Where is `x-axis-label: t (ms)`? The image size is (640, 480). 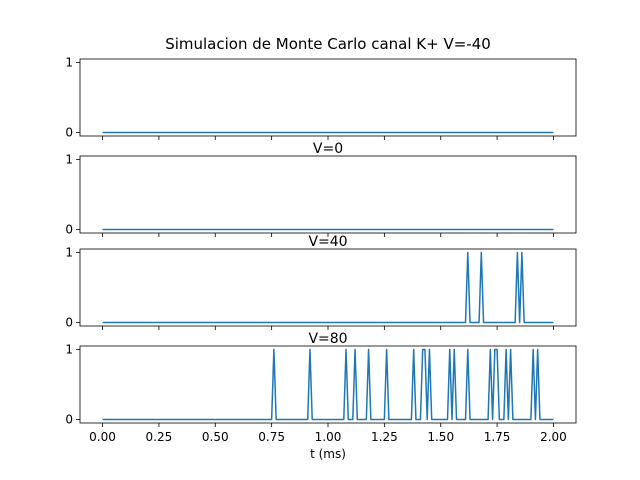 x-axis-label: t (ms) is located at coordinates (328, 454).